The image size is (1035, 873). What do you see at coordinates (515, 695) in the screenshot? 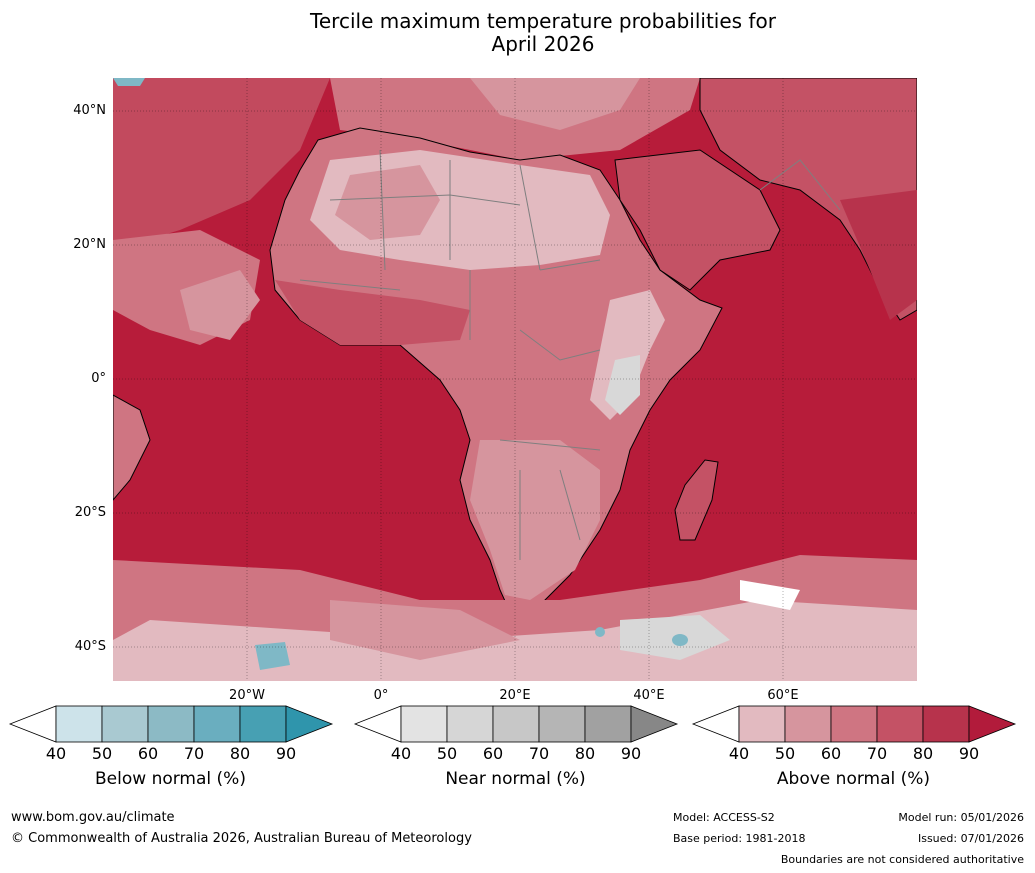
I see `lon-label-20e: 20°E` at bounding box center [515, 695].